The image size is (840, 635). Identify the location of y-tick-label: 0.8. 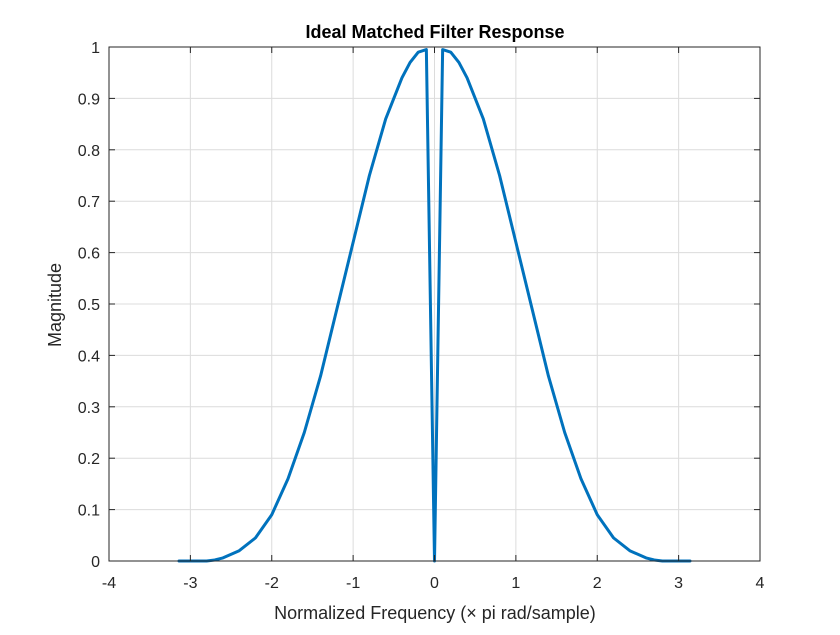
(89, 151).